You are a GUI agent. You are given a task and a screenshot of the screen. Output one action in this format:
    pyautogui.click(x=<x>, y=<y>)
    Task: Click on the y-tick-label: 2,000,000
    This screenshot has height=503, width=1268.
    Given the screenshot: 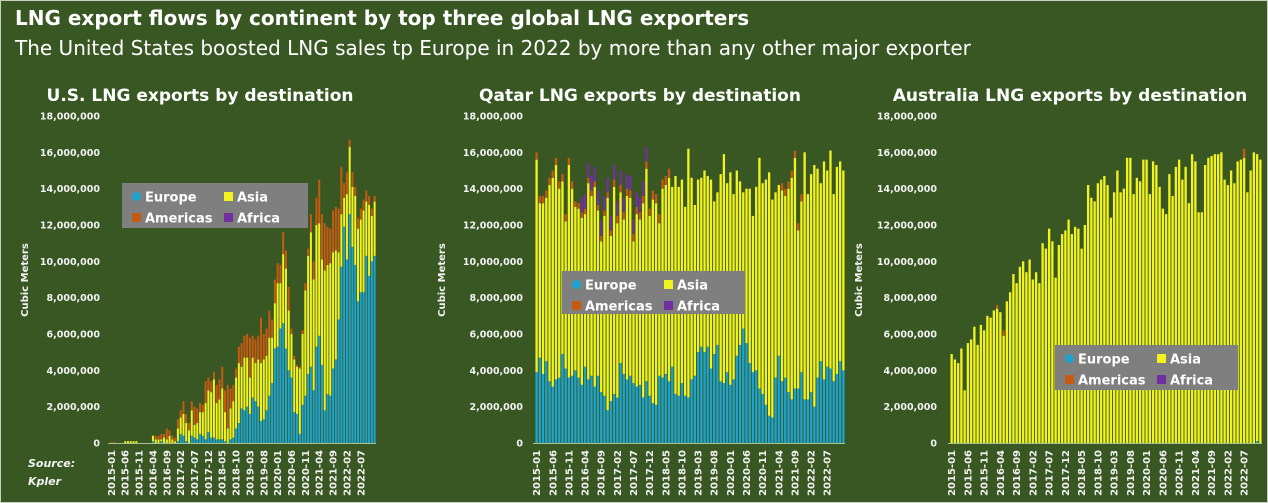 What is the action you would take?
    pyautogui.click(x=497, y=407)
    